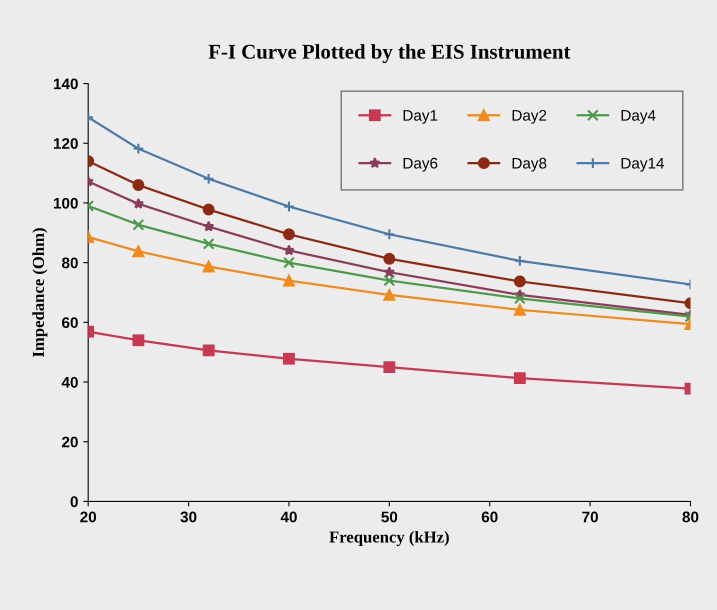  I want to click on y-tick-label: 0, so click(74, 502).